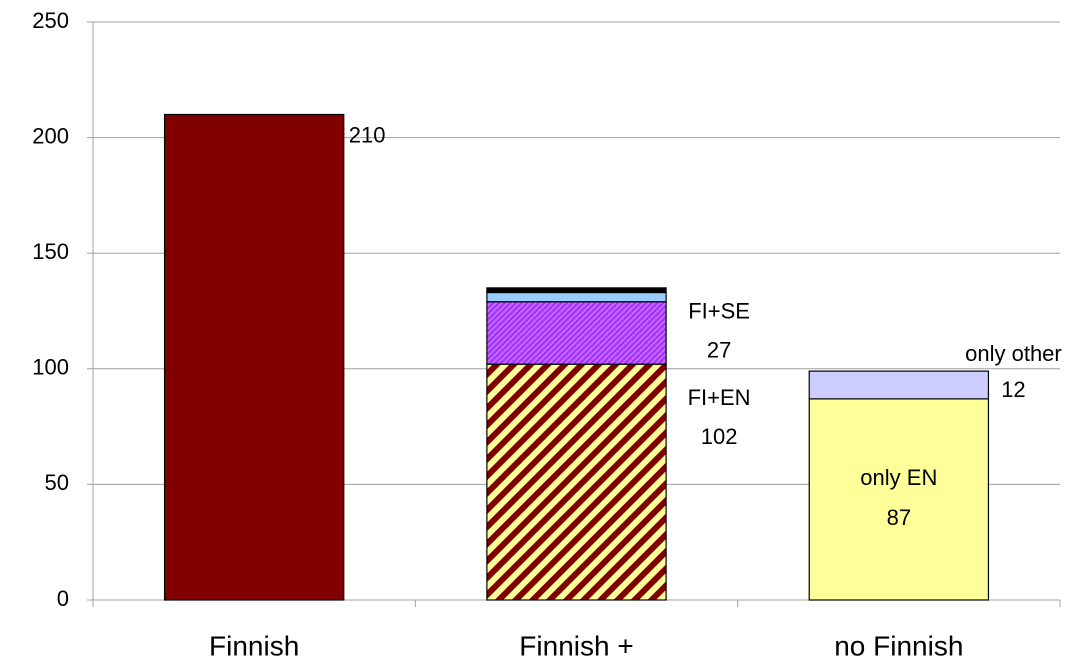 The height and width of the screenshot is (670, 1084). What do you see at coordinates (719, 397) in the screenshot?
I see `segment-name: FI+EN` at bounding box center [719, 397].